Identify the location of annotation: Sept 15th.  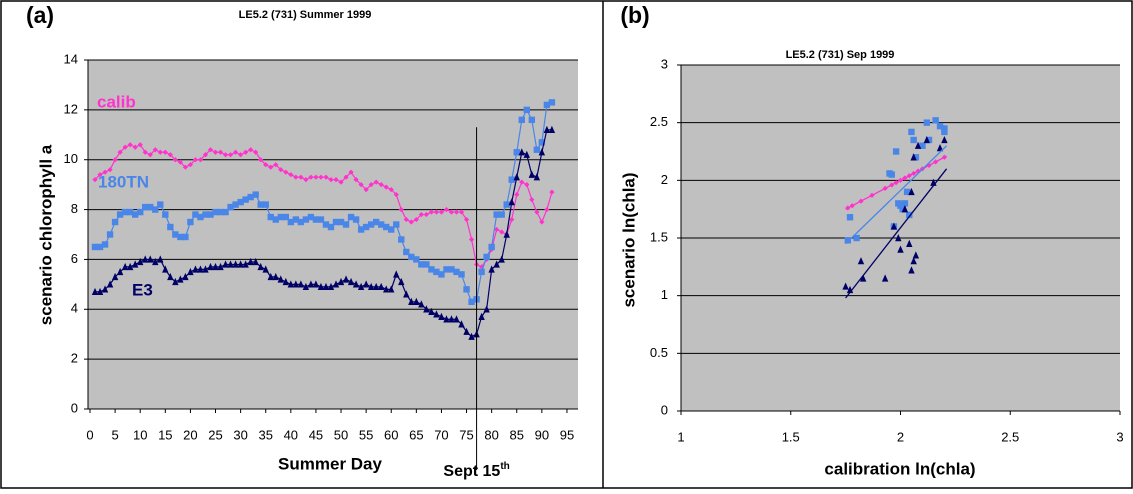
(476, 471).